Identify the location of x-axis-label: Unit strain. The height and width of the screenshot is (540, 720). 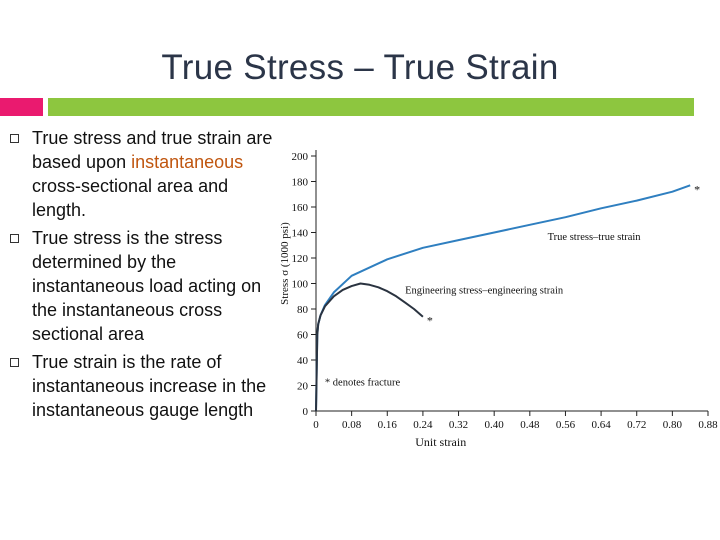
(440, 442).